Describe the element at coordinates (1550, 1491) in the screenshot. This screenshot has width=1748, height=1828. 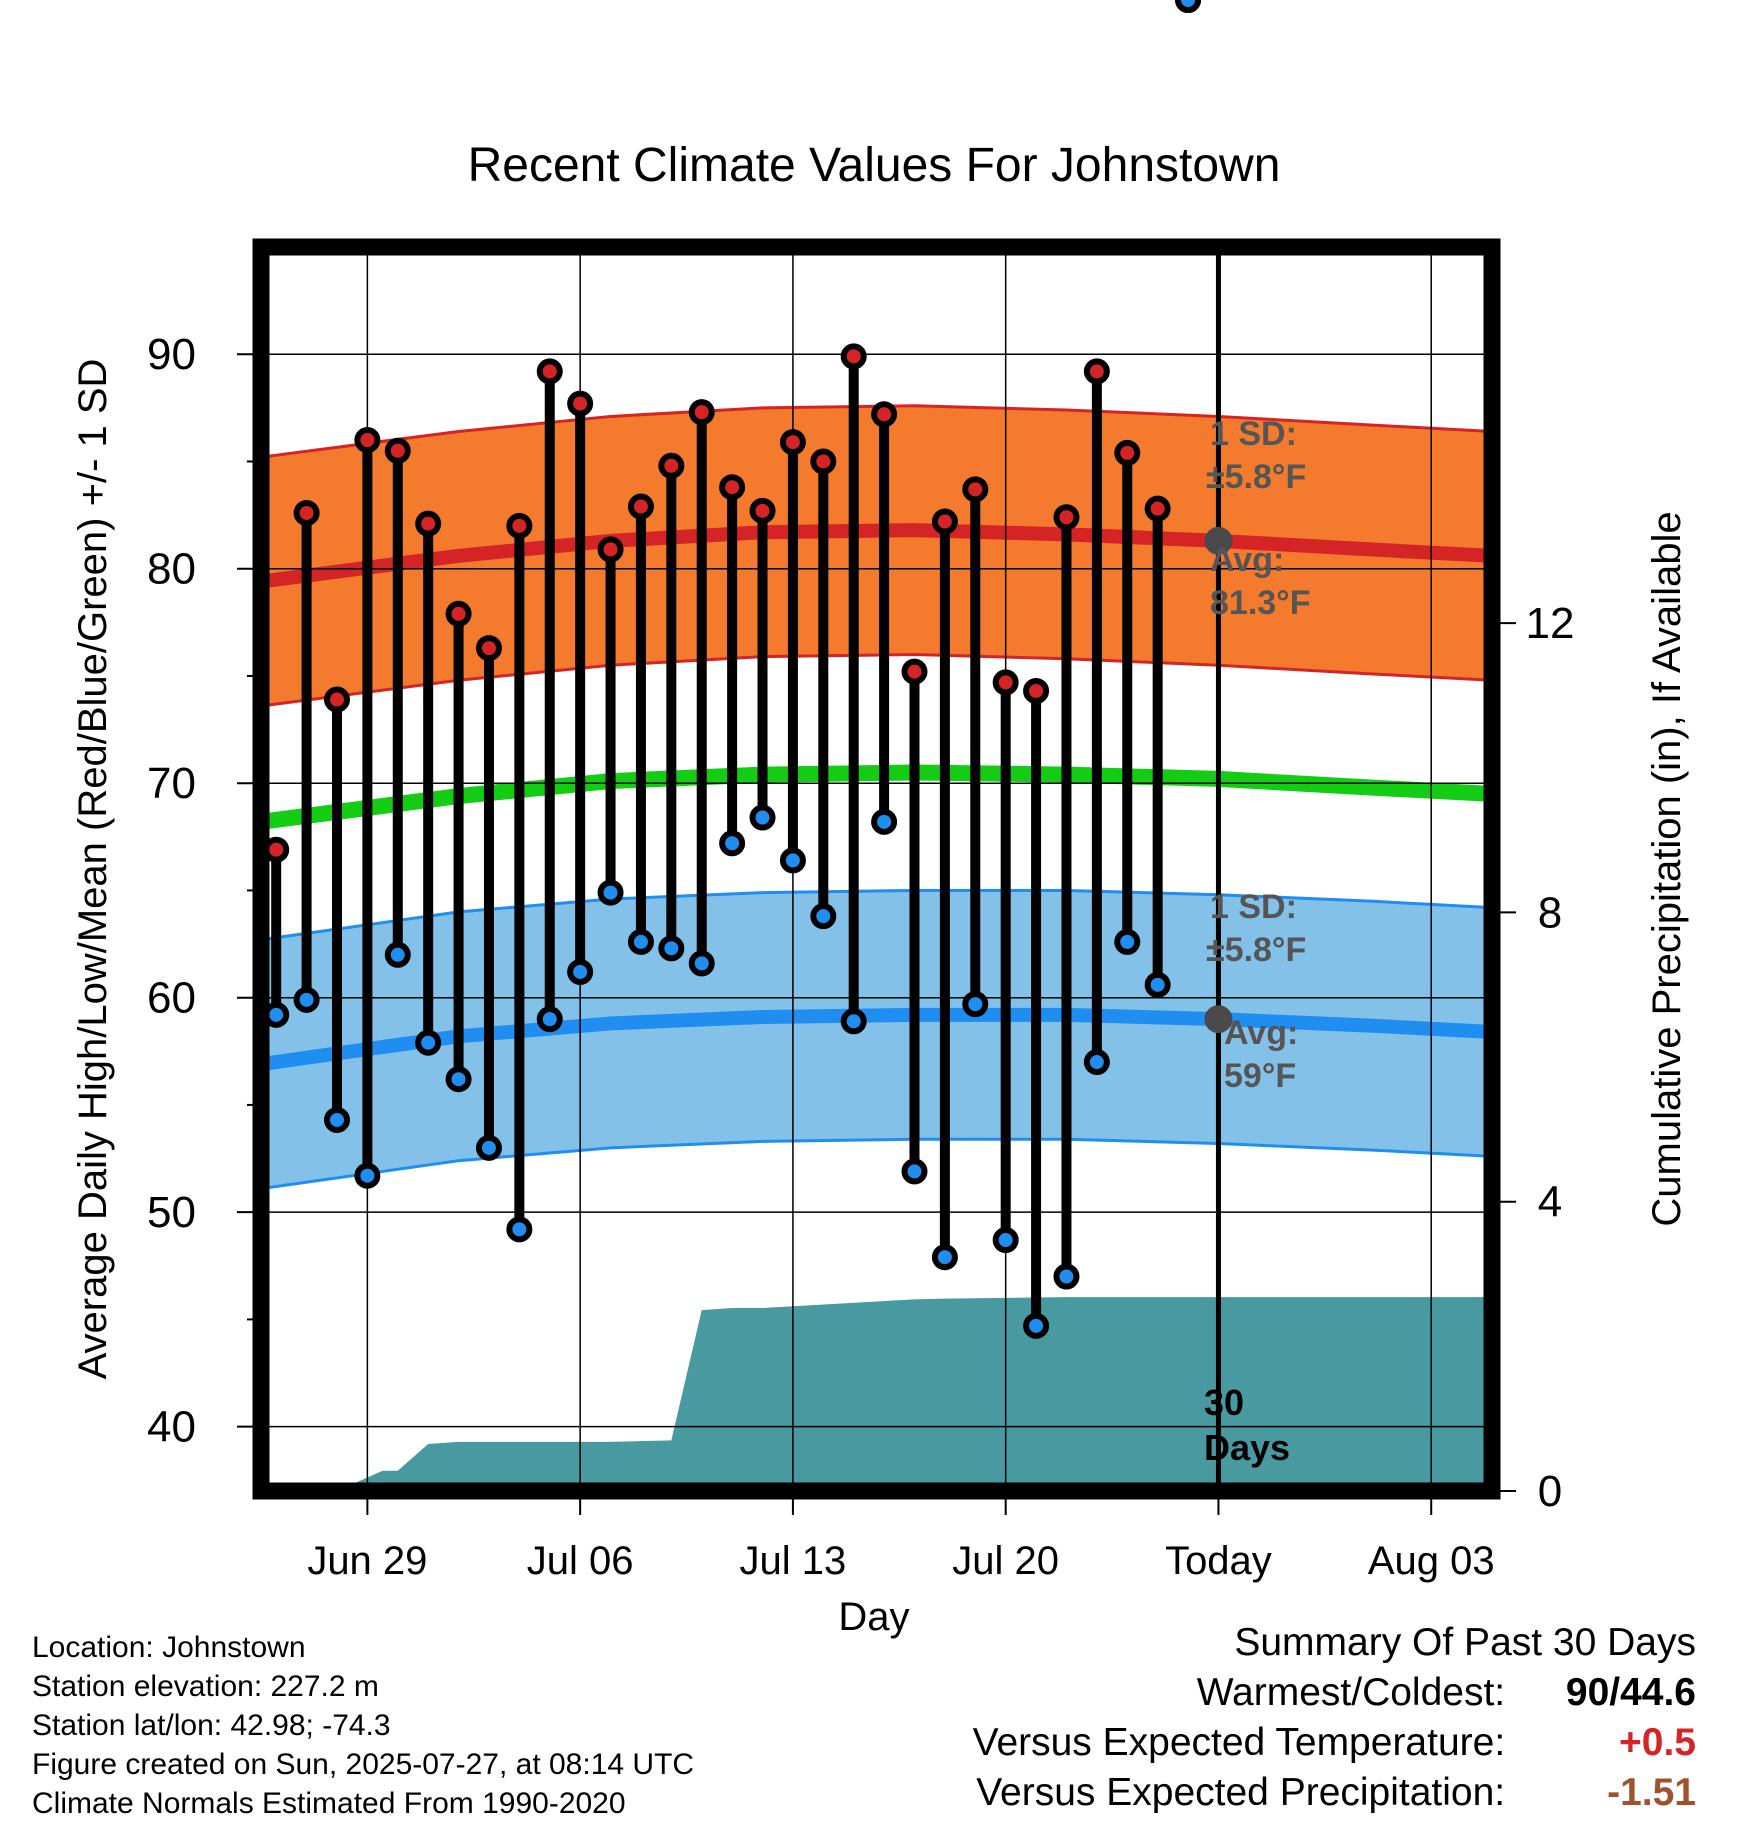
I see `y2-tick-label: 0` at that location.